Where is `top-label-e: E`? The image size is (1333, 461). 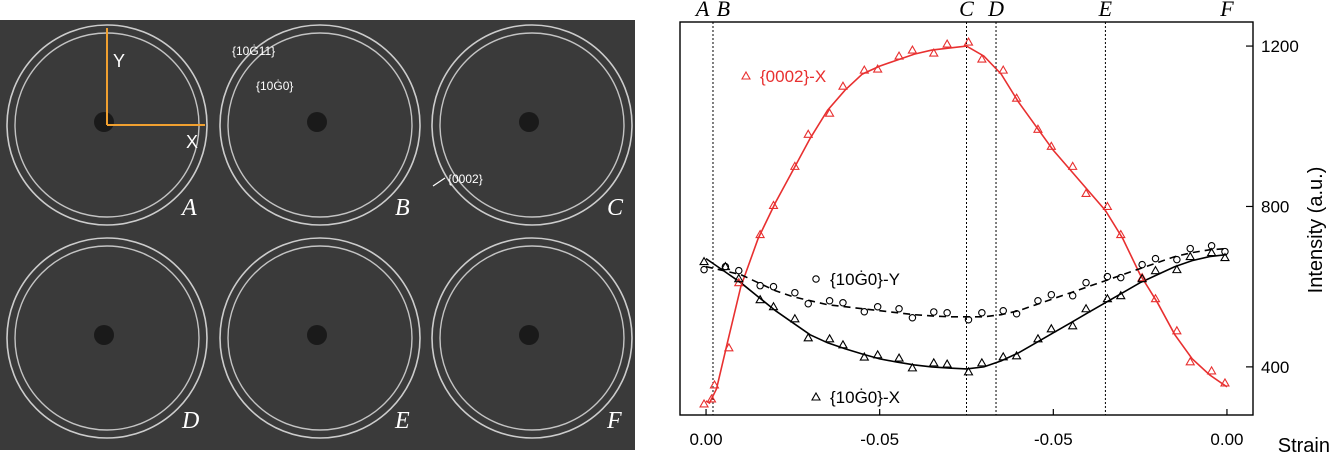 top-label-e: E is located at coordinates (1105, 10).